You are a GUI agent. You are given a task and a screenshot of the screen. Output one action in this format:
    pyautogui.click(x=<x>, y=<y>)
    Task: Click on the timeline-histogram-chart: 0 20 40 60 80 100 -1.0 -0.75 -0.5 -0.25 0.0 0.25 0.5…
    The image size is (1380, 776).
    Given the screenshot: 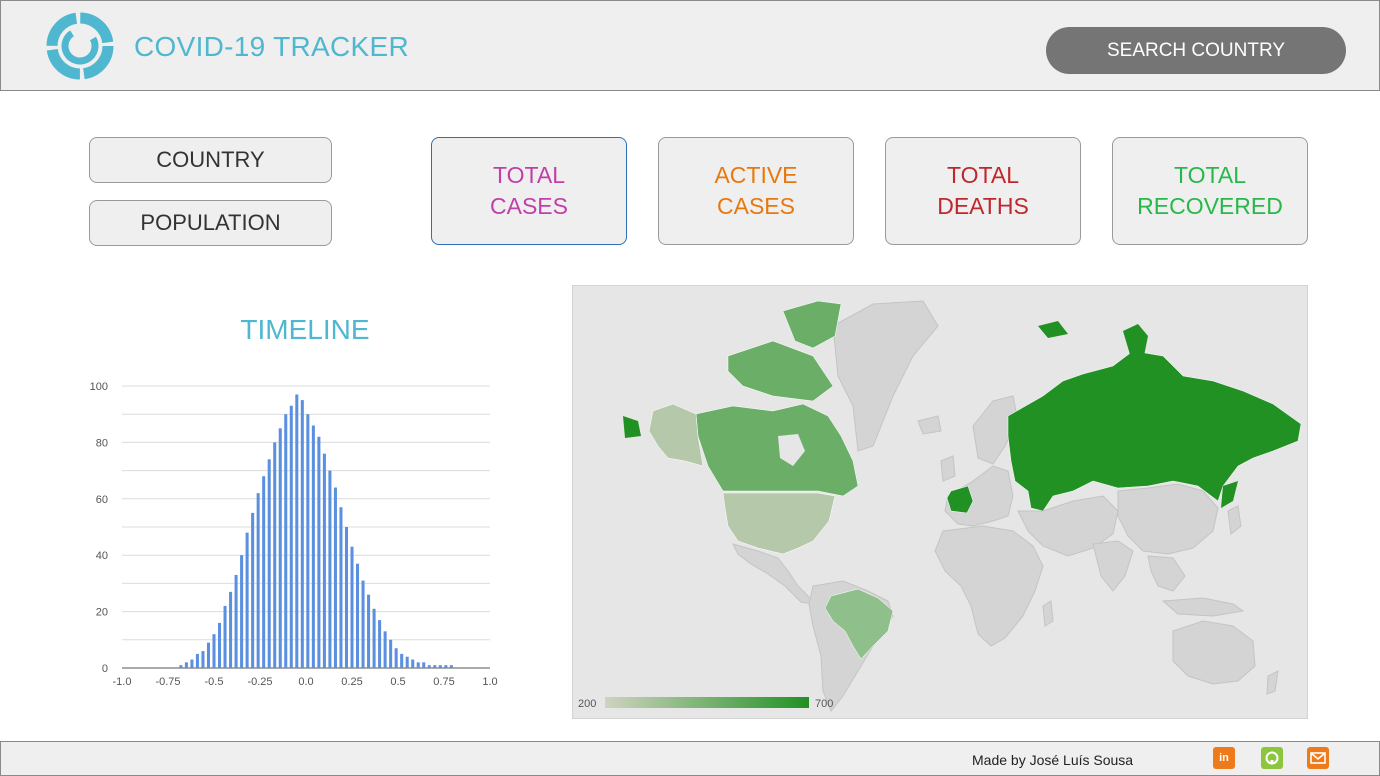 What is the action you would take?
    pyautogui.click(x=294, y=534)
    